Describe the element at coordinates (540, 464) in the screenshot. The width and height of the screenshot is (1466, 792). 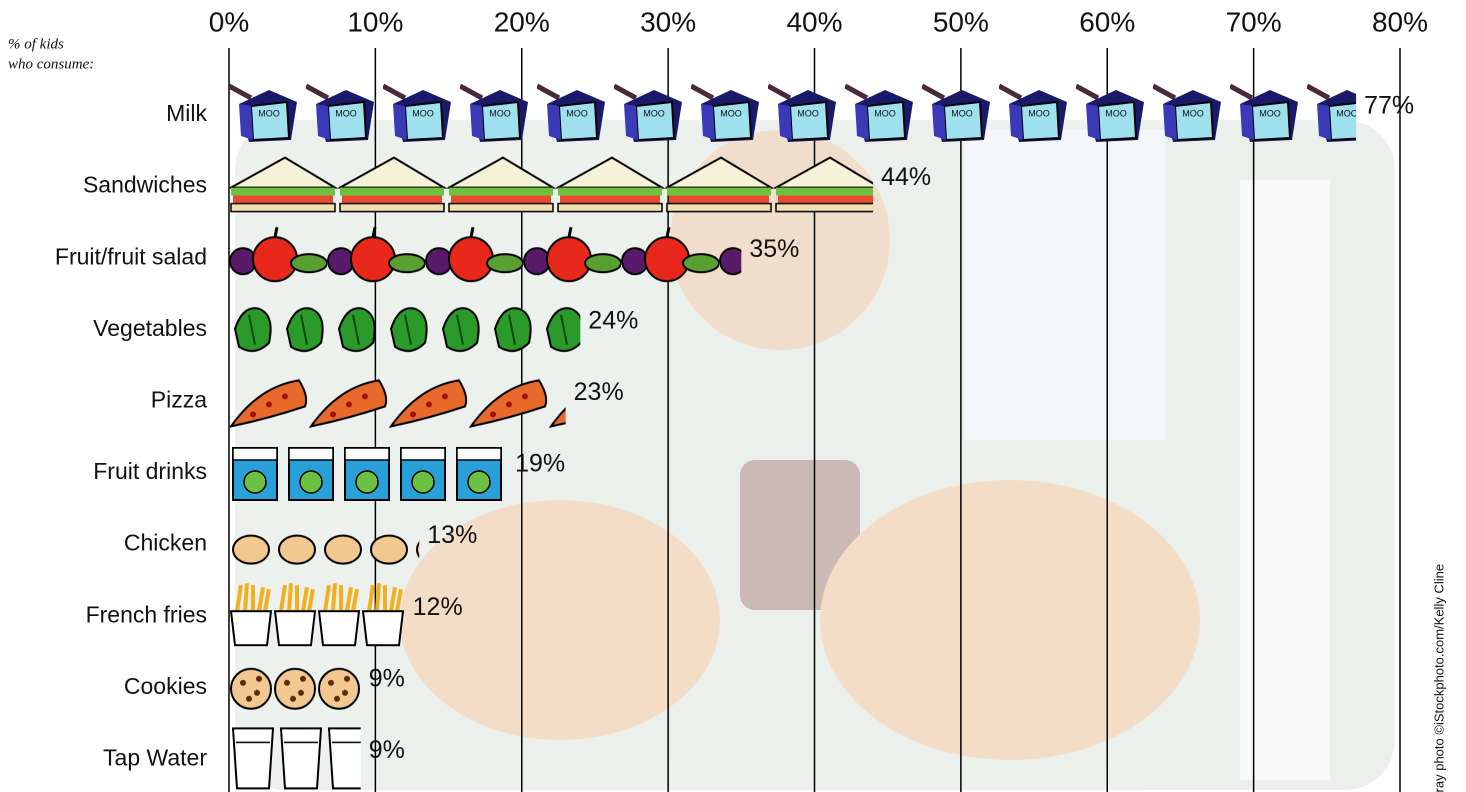
I see `value-label: 19%` at that location.